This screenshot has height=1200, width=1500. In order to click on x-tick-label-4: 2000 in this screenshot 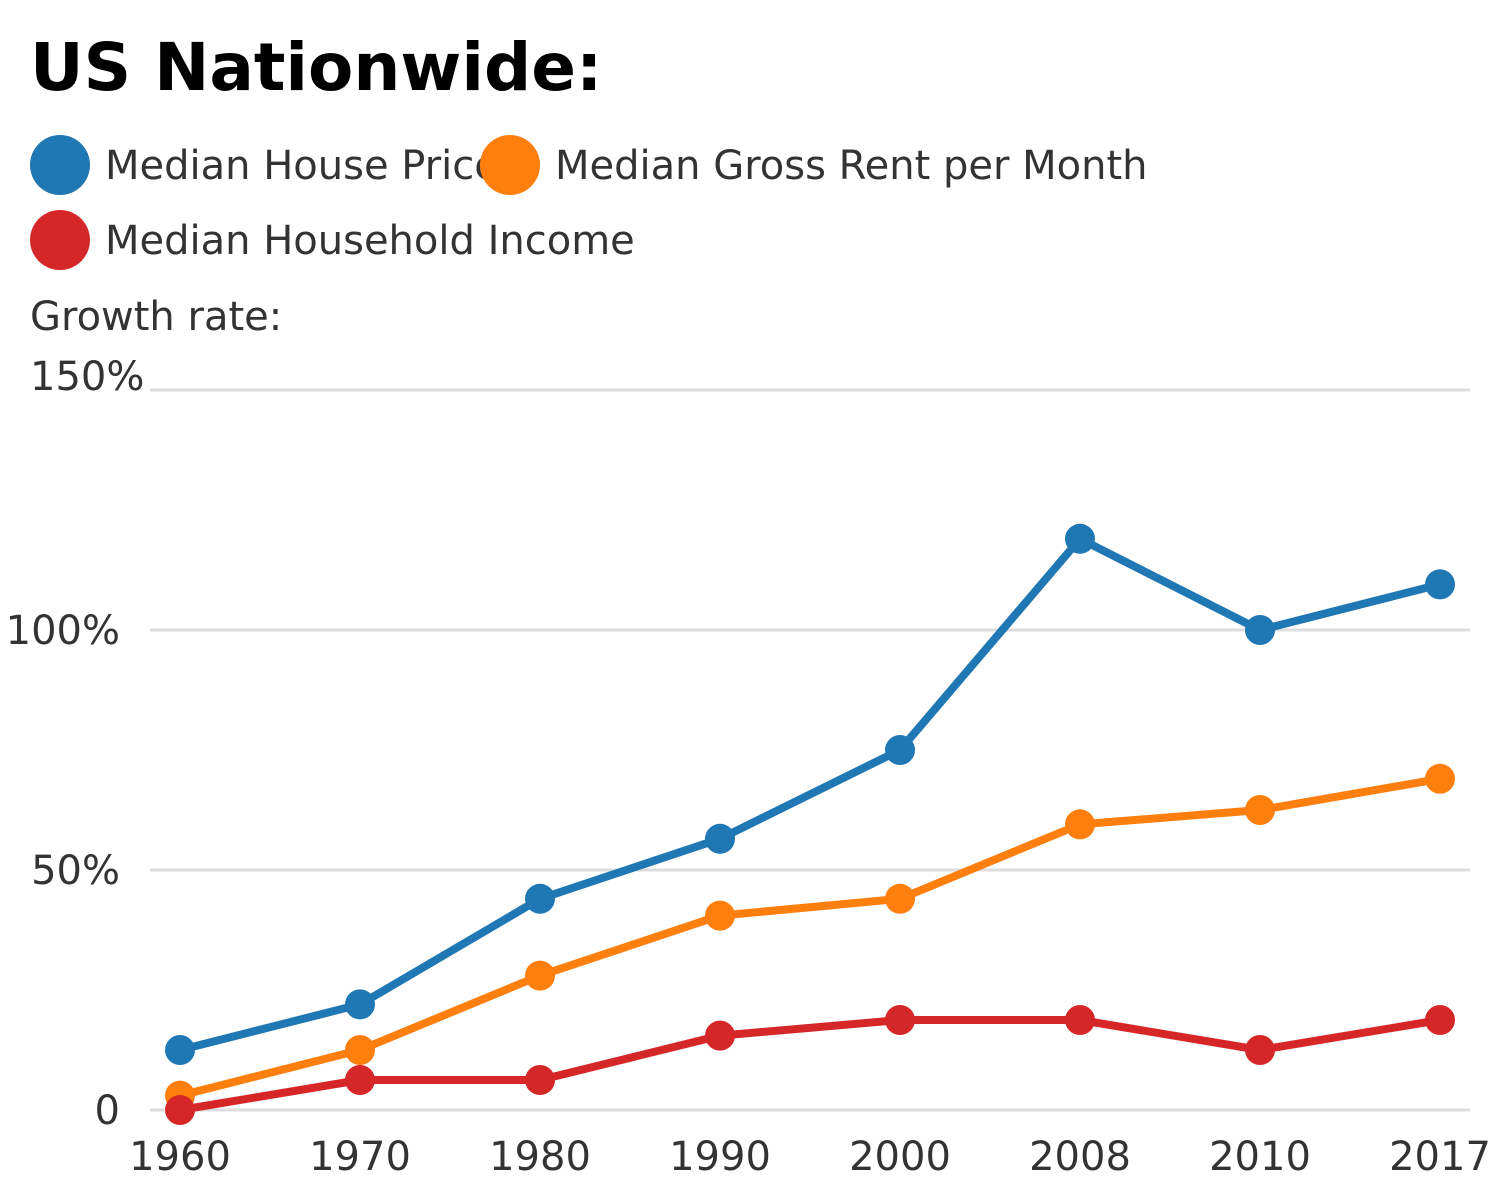, I will do `click(900, 1157)`.